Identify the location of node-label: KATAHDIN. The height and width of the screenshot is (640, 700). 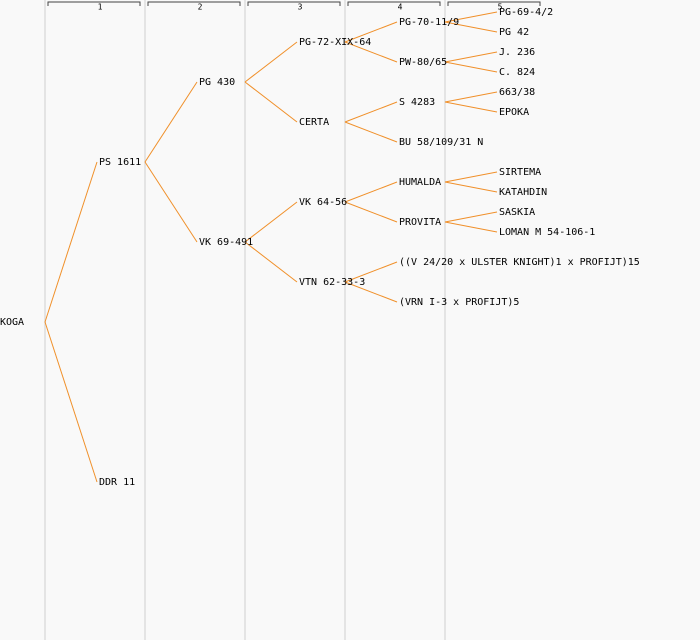
(523, 192).